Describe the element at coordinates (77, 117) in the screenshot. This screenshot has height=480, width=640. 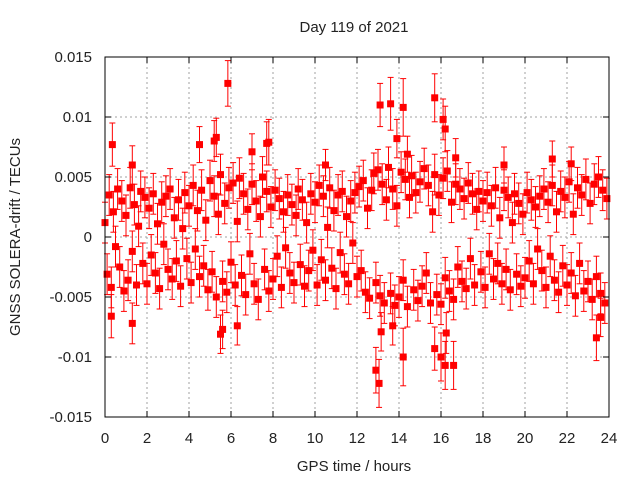
I see `y-tick-label: 0.01` at that location.